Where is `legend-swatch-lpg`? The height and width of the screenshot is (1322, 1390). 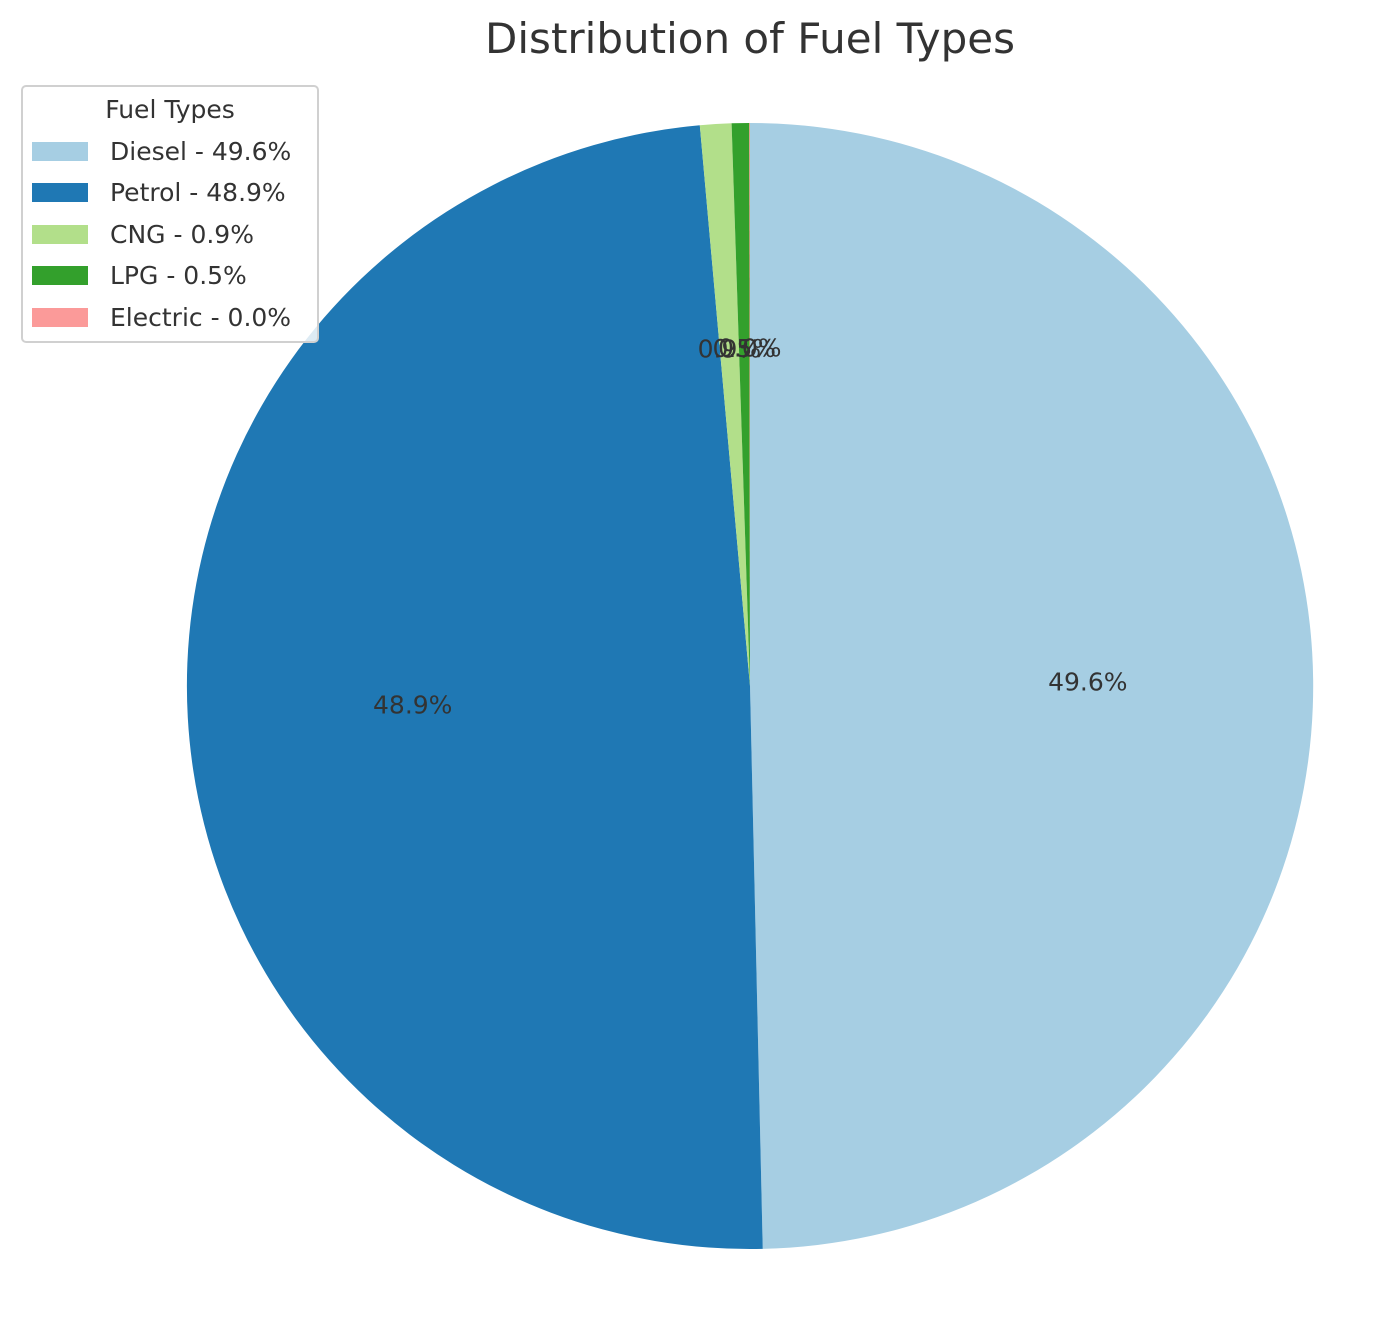 legend-swatch-lpg is located at coordinates (60, 275).